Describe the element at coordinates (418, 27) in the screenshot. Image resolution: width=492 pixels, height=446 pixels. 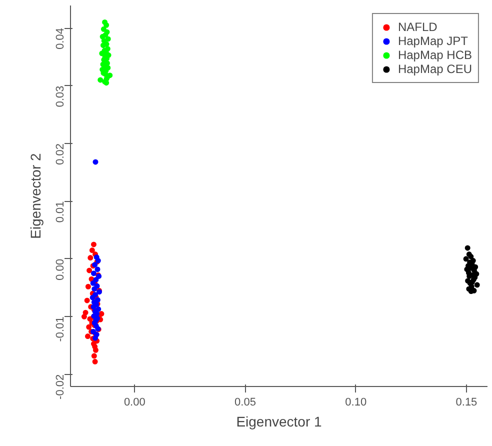
I see `legend-label: NAFLD` at that location.